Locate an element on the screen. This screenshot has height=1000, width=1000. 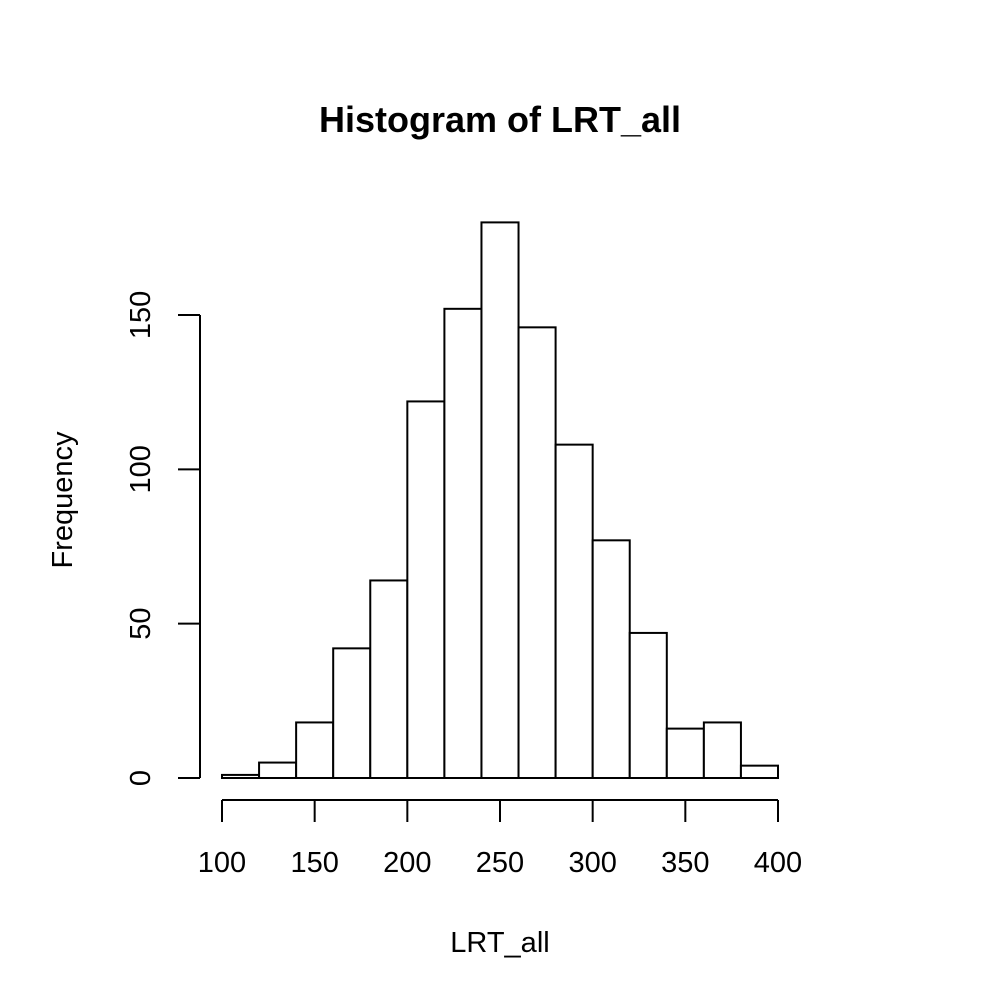
x-tick-label: 200 is located at coordinates (407, 863).